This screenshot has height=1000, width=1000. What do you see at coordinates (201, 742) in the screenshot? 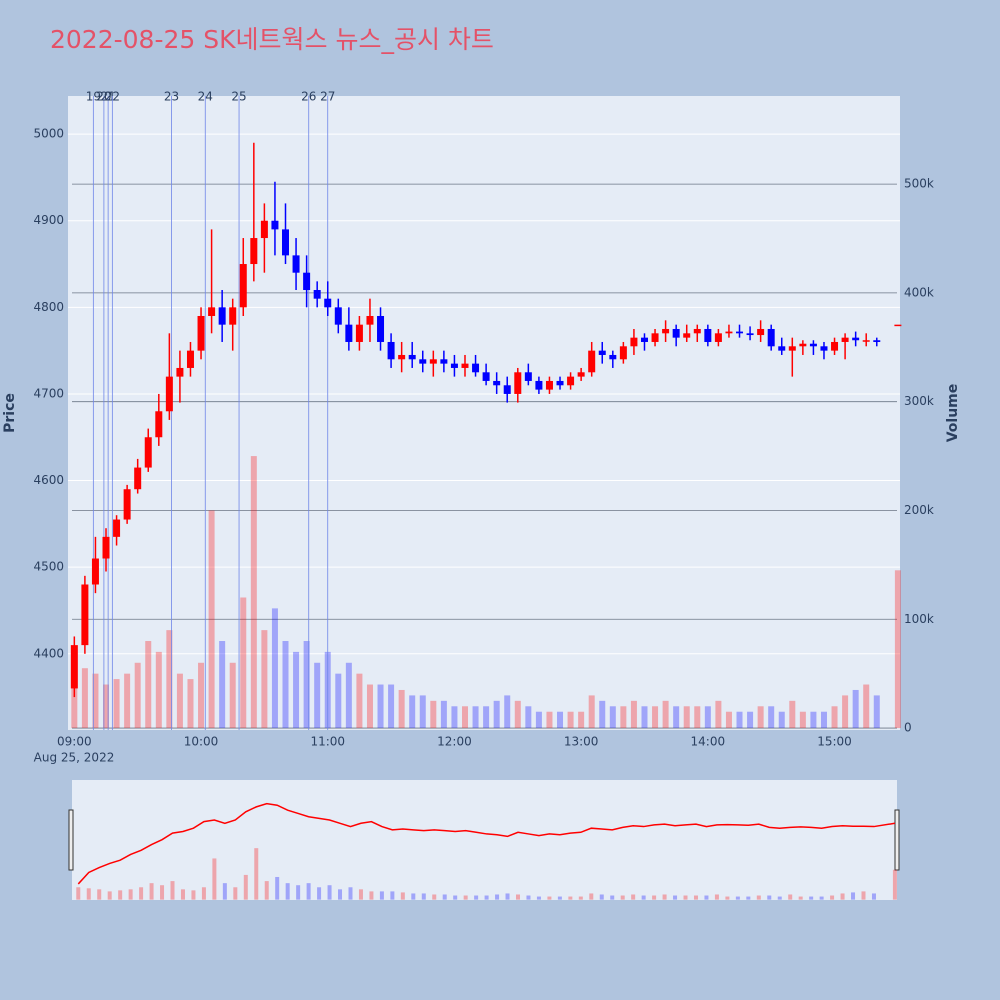
I see `x-tick-label: 10:00` at bounding box center [201, 742].